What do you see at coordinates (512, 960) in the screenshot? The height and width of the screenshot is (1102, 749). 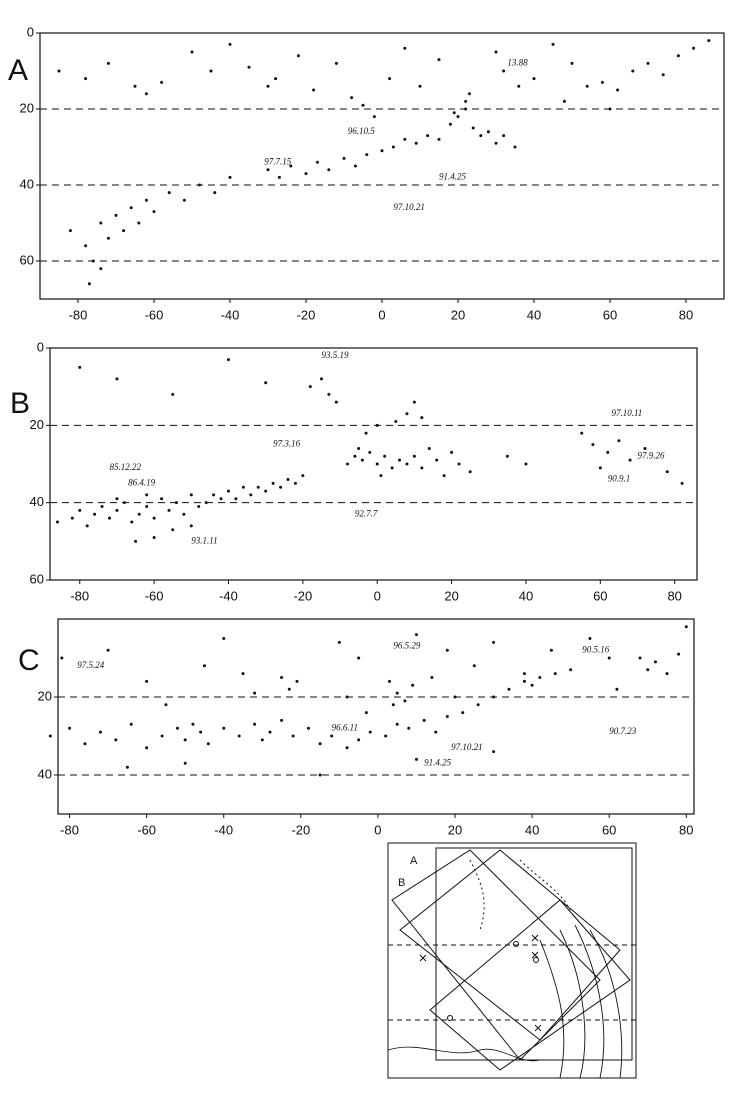 I see `map-inset` at bounding box center [512, 960].